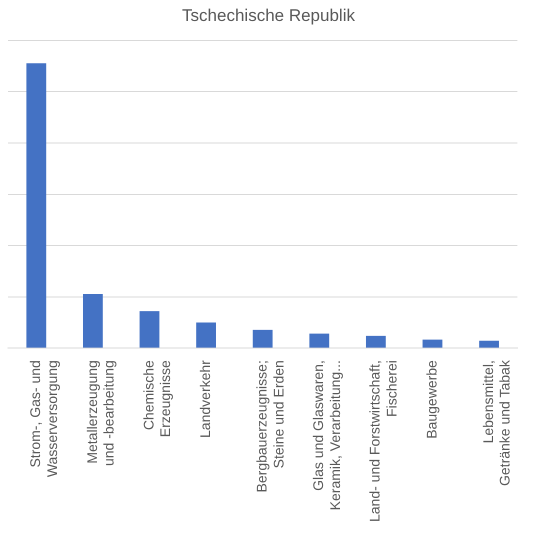  Describe the element at coordinates (383, 441) in the screenshot. I see `x-tick-label: Land- und Forstwirtschaft, Fischerei` at that location.